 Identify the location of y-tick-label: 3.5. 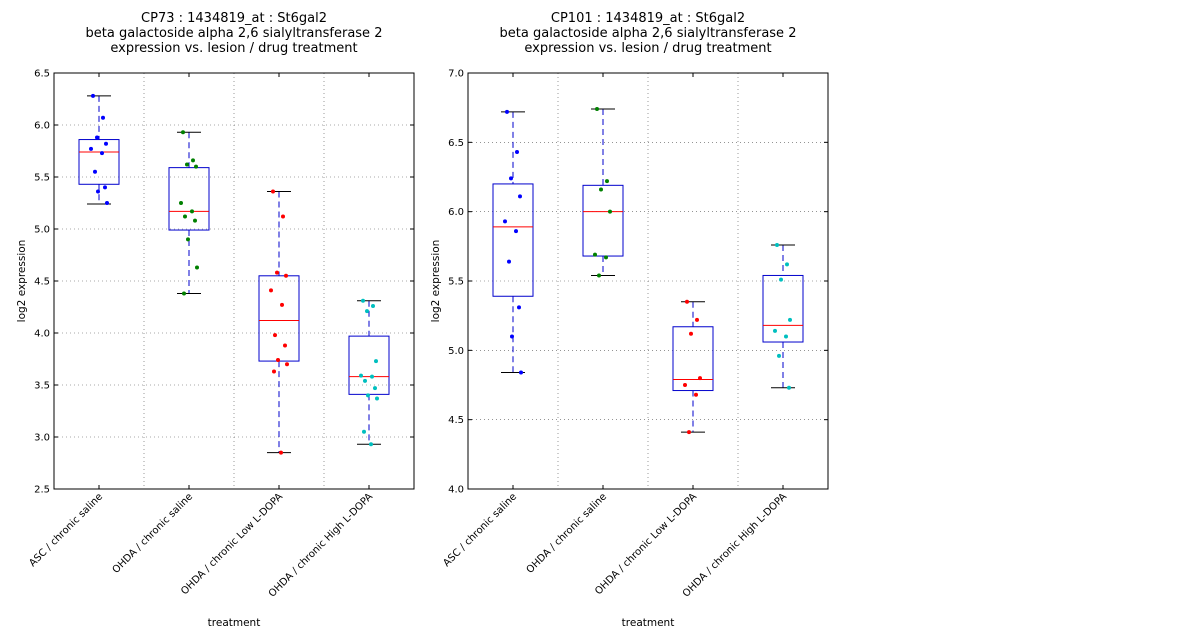
(42, 386).